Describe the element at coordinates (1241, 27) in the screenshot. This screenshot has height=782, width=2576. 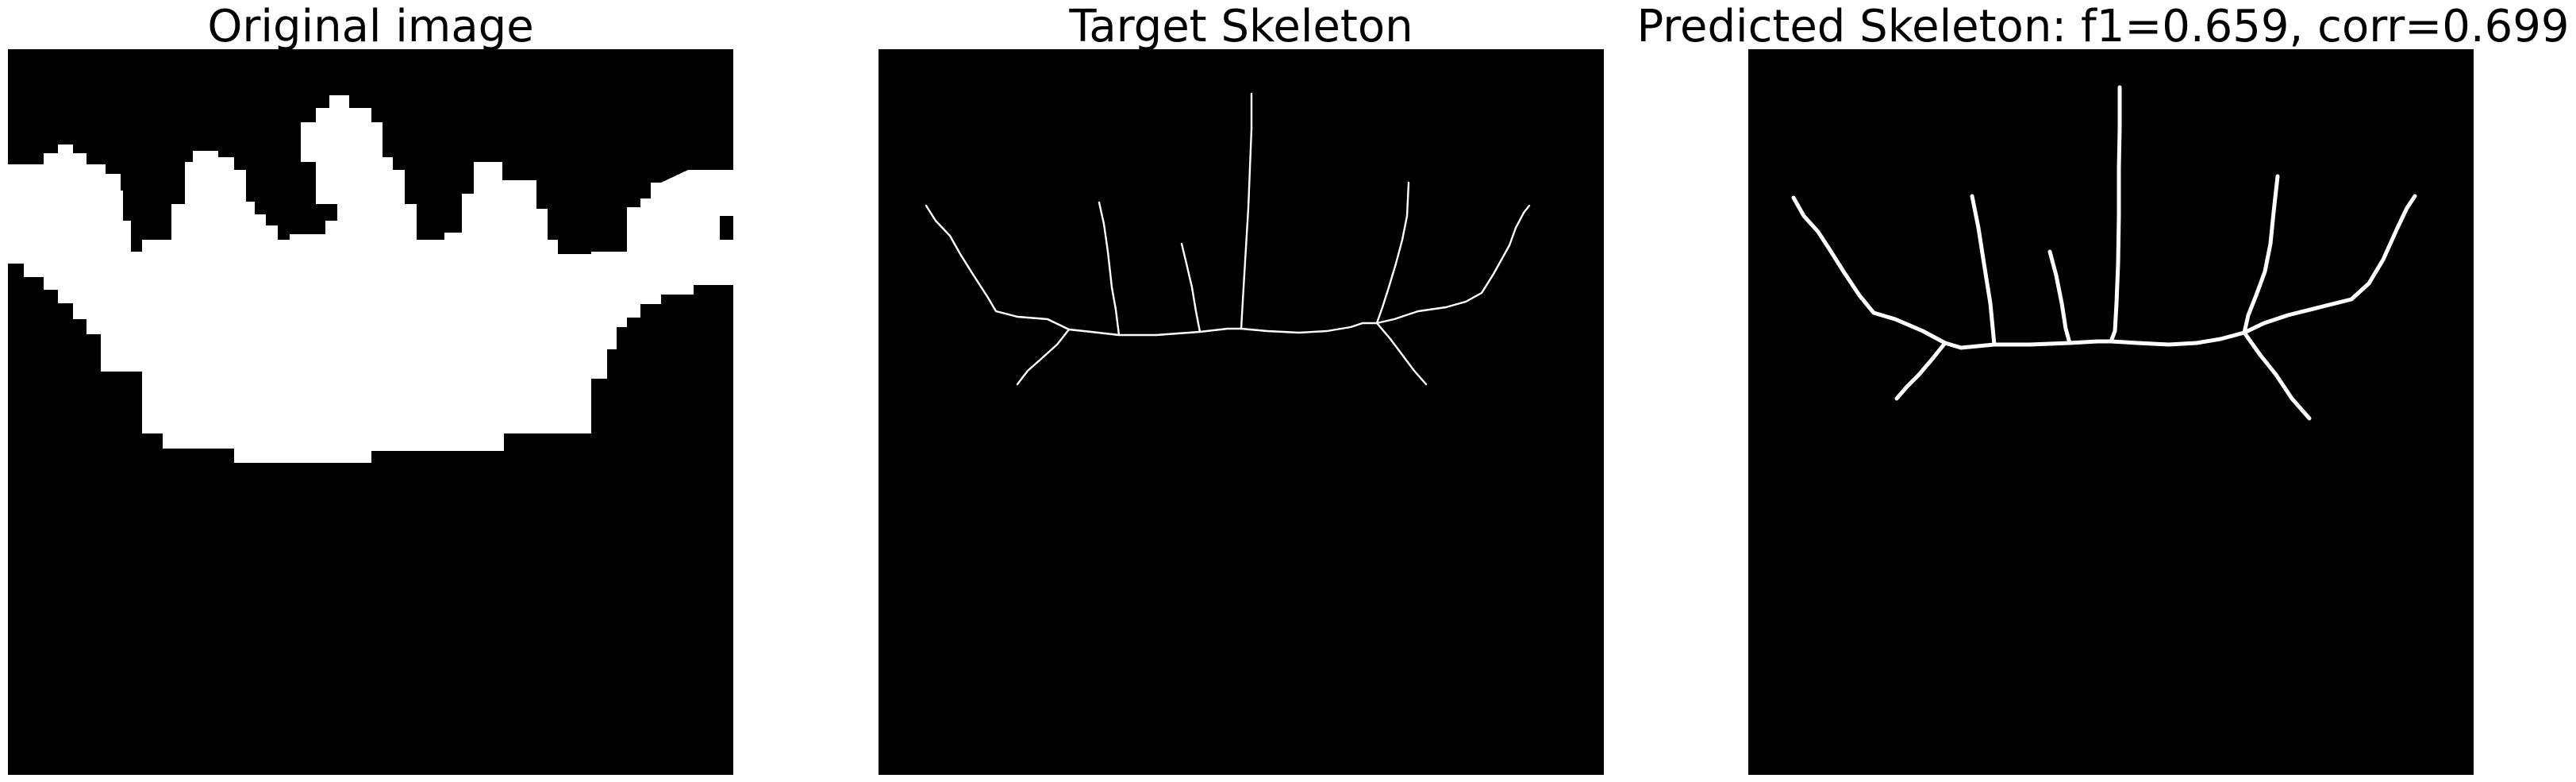
I see `panel-title-target: Target Skeleton` at that location.